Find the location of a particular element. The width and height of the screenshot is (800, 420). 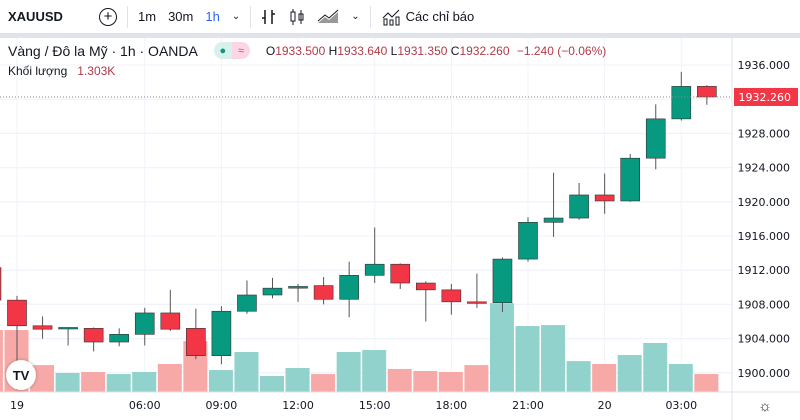

bars-style-button is located at coordinates (269, 17).